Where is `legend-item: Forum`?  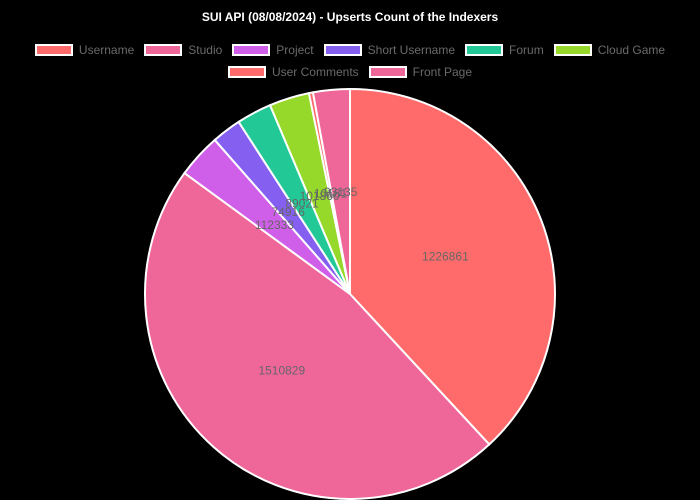 legend-item: Forum is located at coordinates (504, 50).